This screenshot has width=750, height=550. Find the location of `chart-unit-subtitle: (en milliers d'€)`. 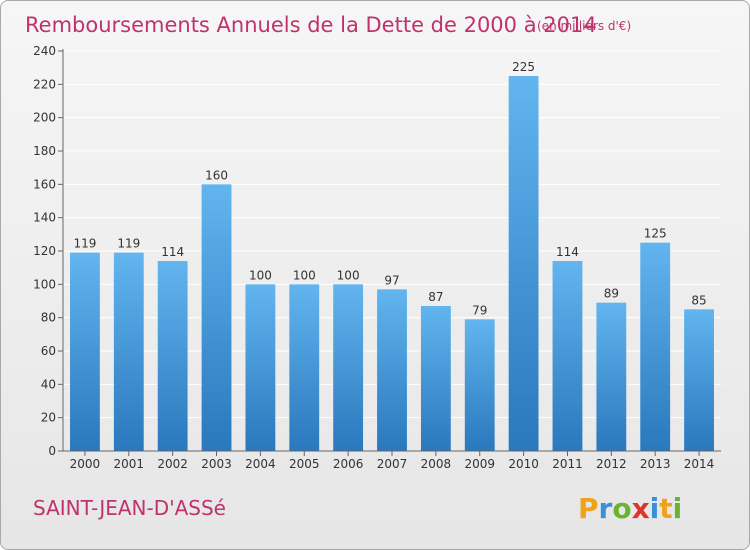

chart-unit-subtitle: (en milliers d'€) is located at coordinates (584, 26).